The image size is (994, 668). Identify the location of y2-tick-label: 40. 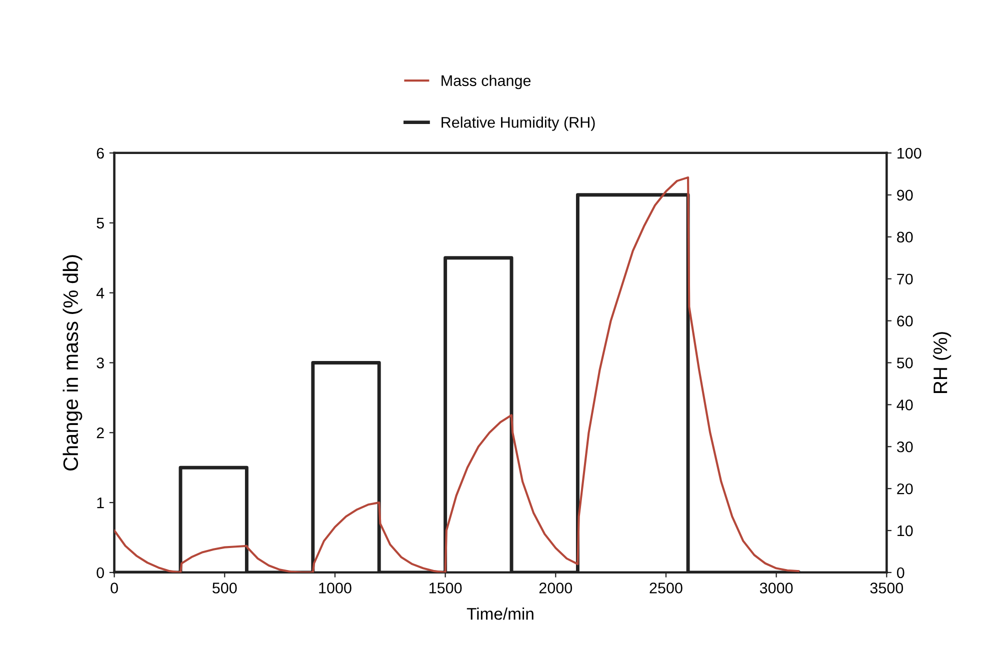
(904, 405).